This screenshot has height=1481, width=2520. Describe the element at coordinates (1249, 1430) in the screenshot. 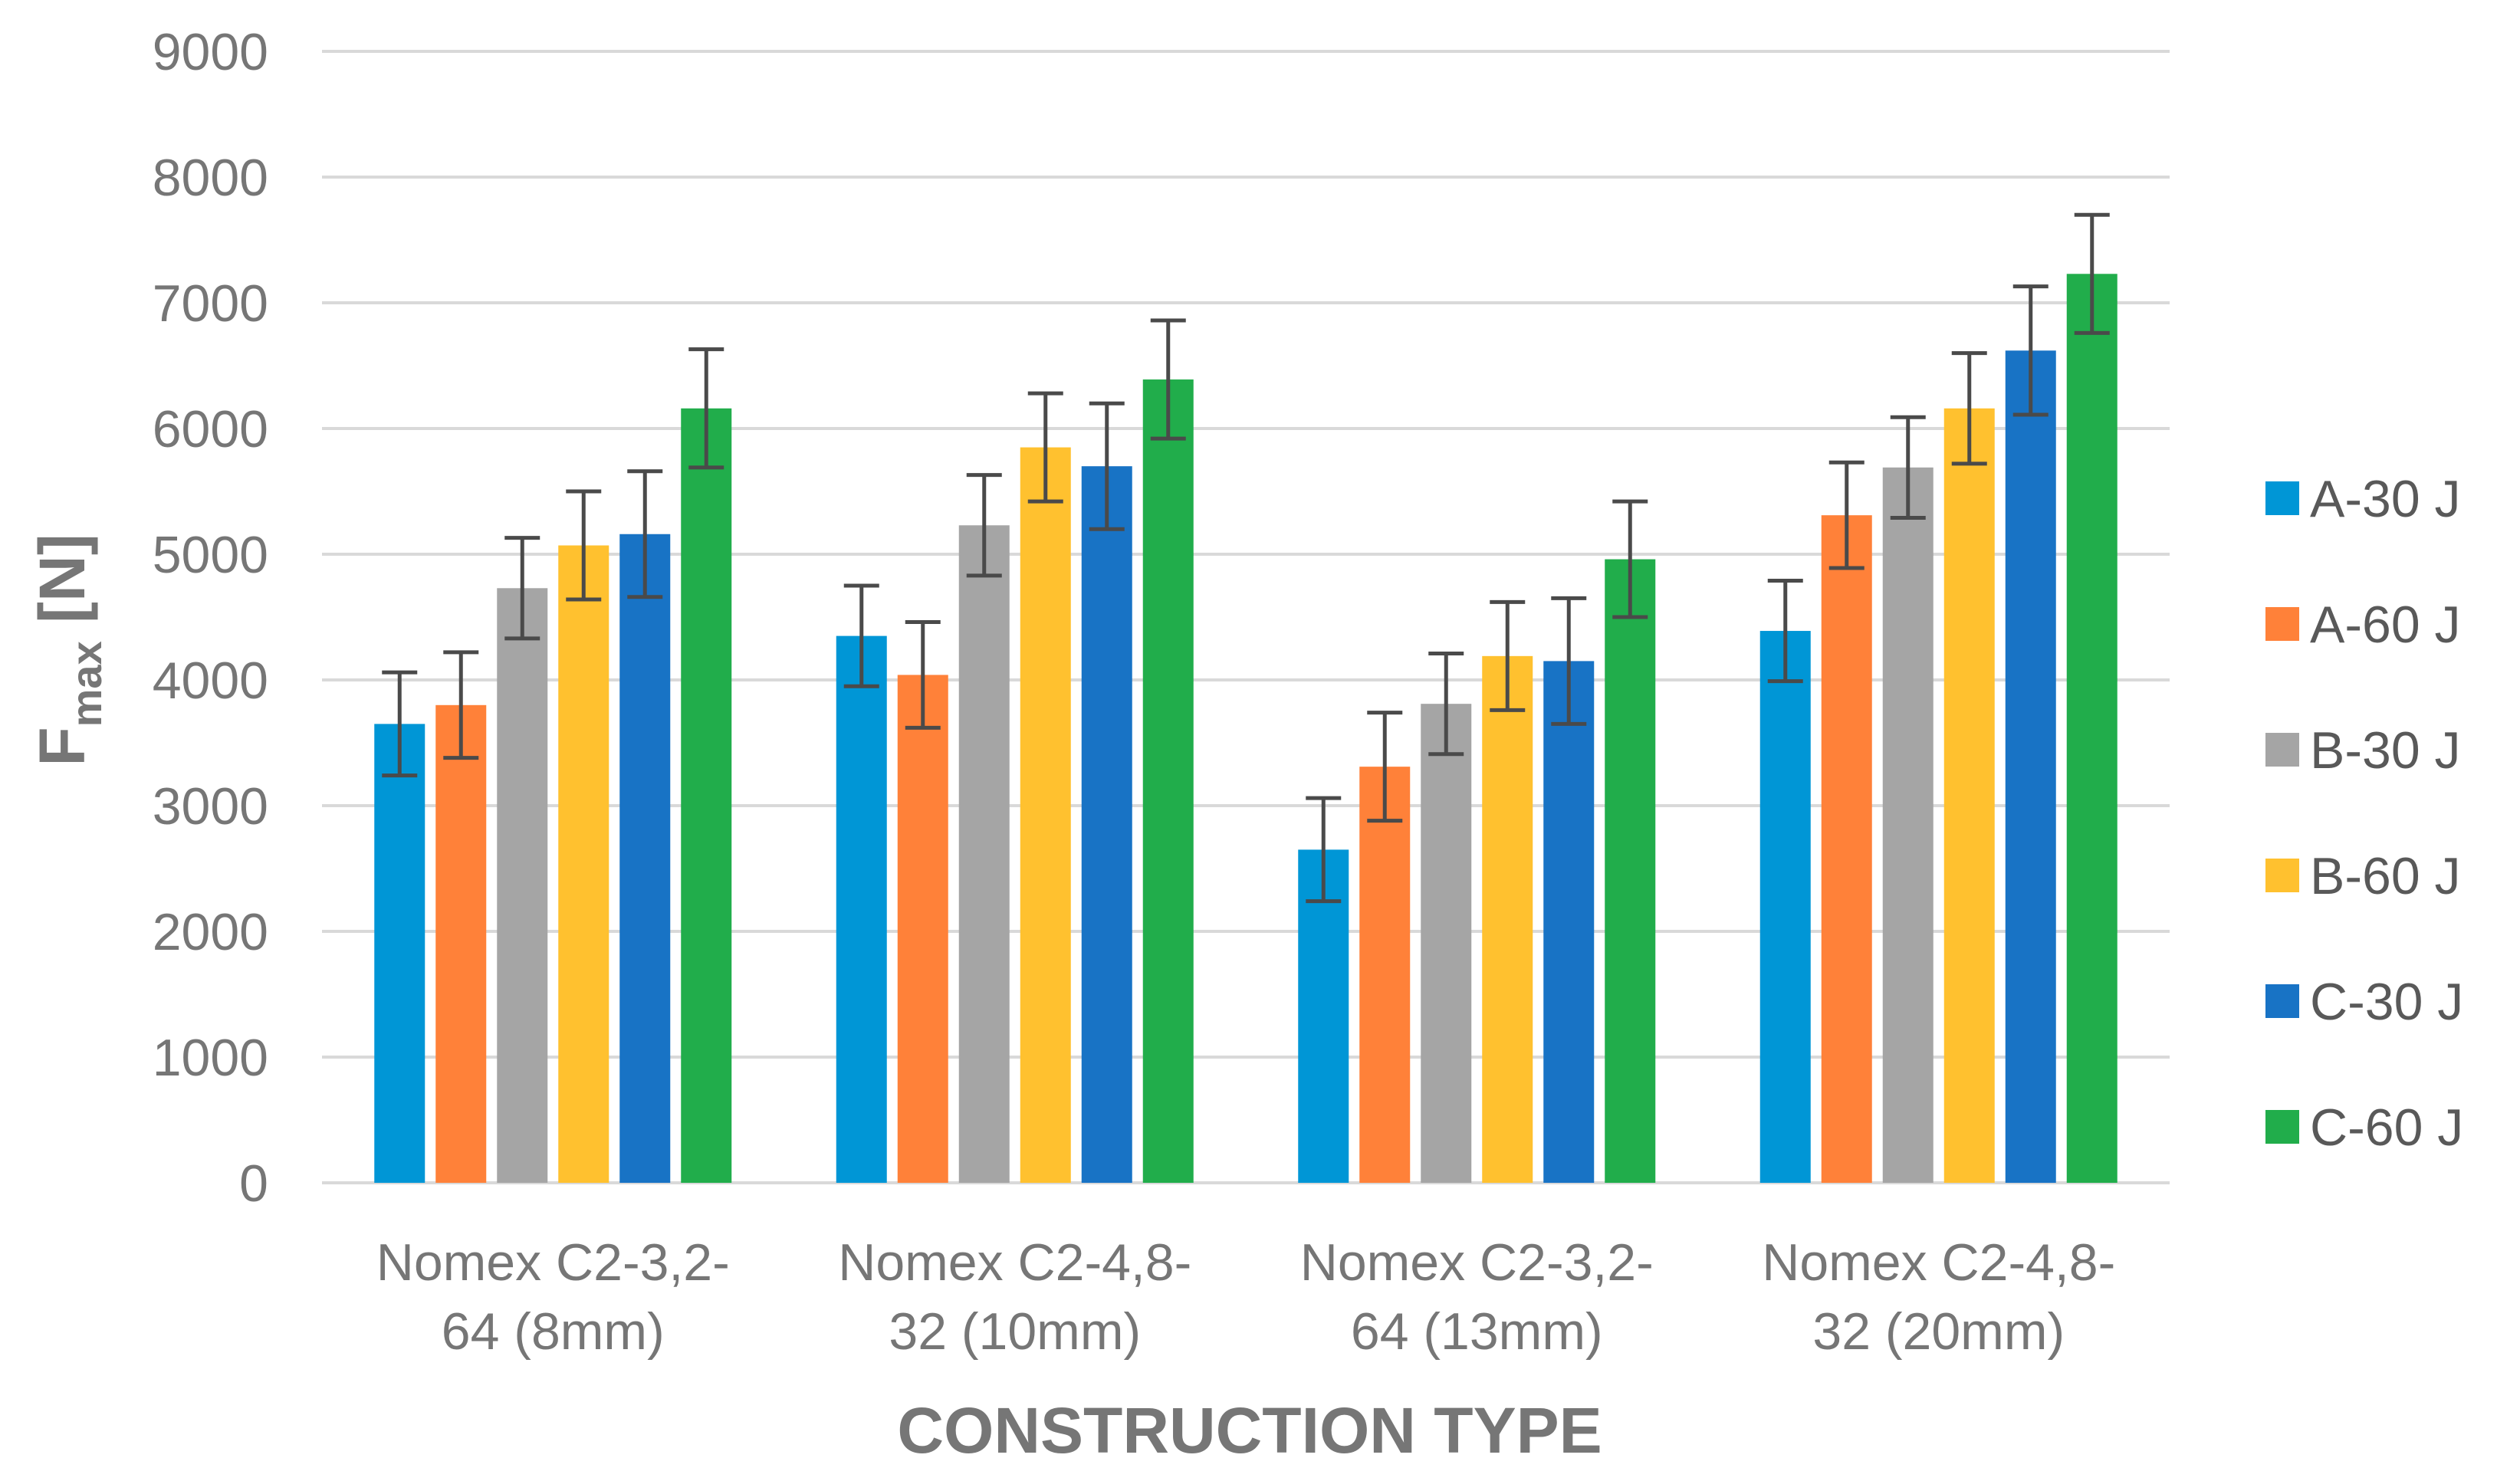

I see `x-axis-title: CONSTRUCTION TYPE` at that location.